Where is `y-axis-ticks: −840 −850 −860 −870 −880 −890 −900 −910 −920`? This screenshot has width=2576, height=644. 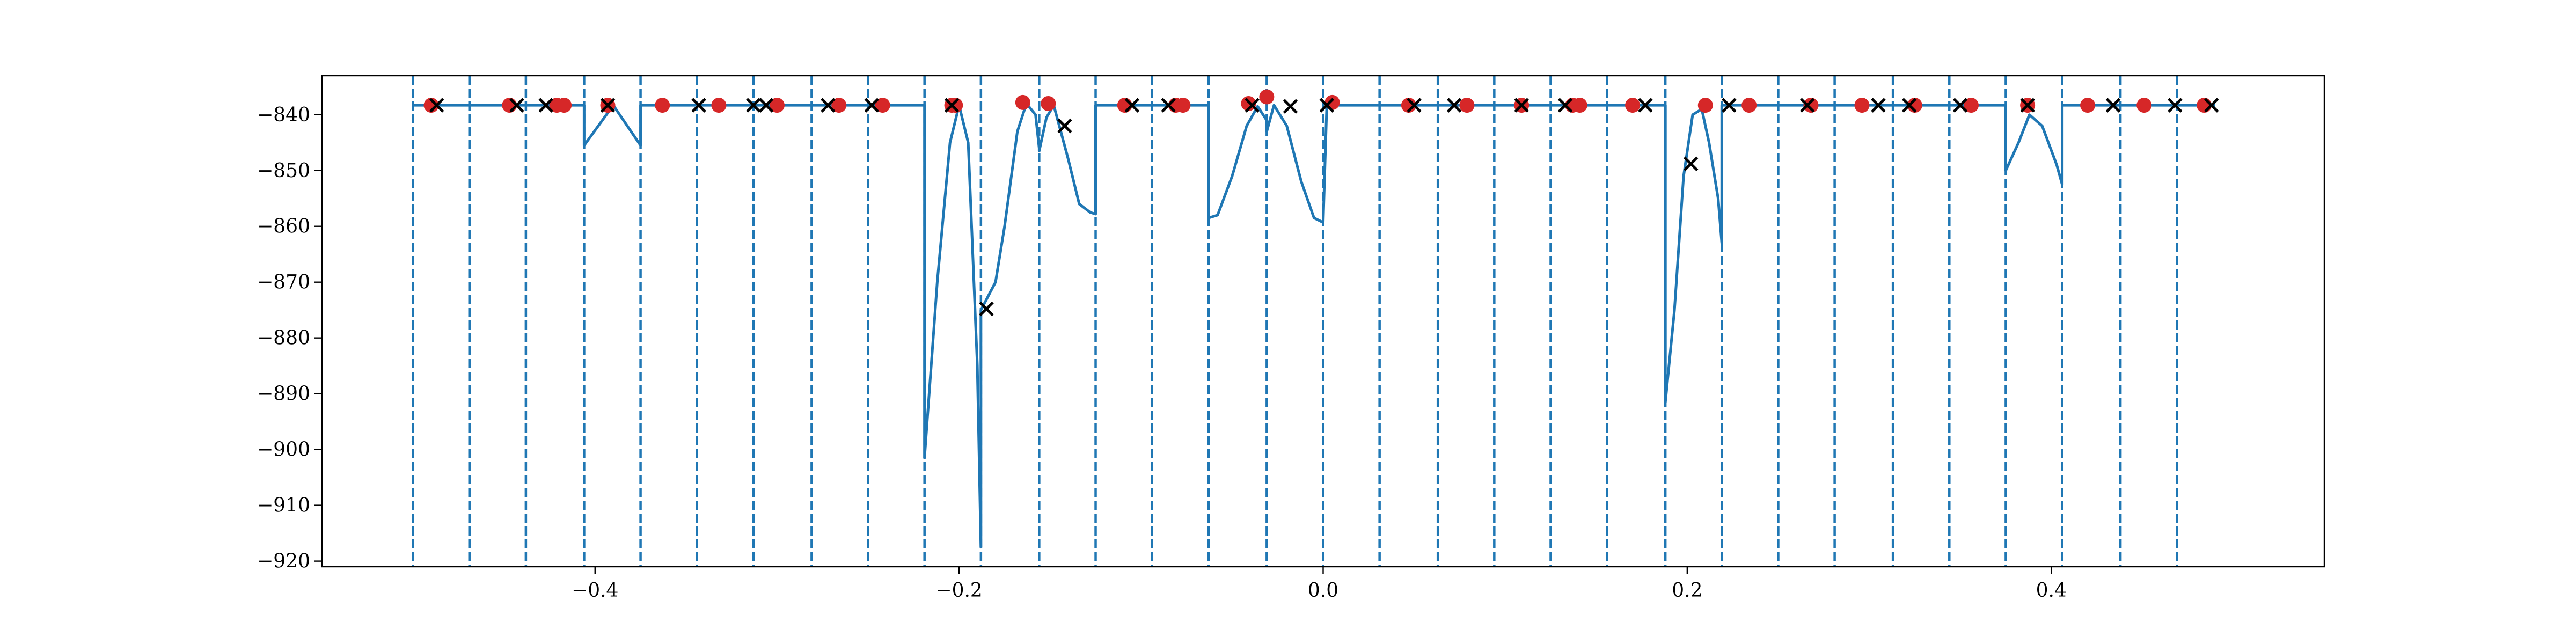
y-axis-ticks: −840 −850 −860 −870 −880 −890 −900 −910 −920 is located at coordinates (289, 338).